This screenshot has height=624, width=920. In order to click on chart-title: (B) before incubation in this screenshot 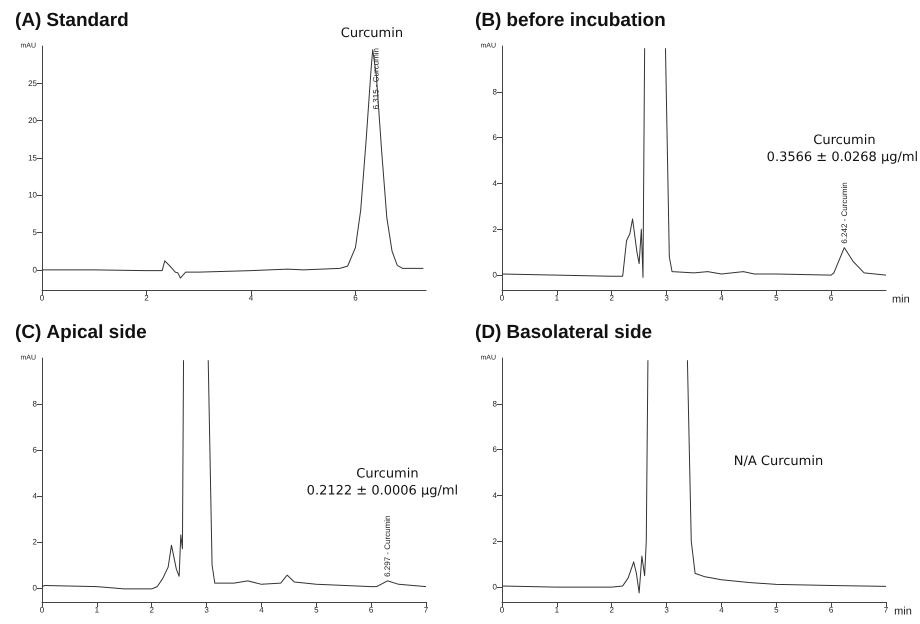, I will do `click(570, 20)`.